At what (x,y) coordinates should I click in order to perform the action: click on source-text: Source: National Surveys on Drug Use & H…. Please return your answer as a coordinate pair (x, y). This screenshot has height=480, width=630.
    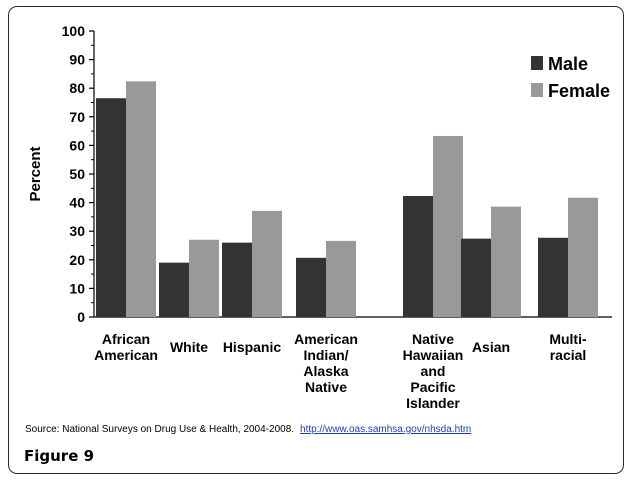
    Looking at the image, I should click on (160, 429).